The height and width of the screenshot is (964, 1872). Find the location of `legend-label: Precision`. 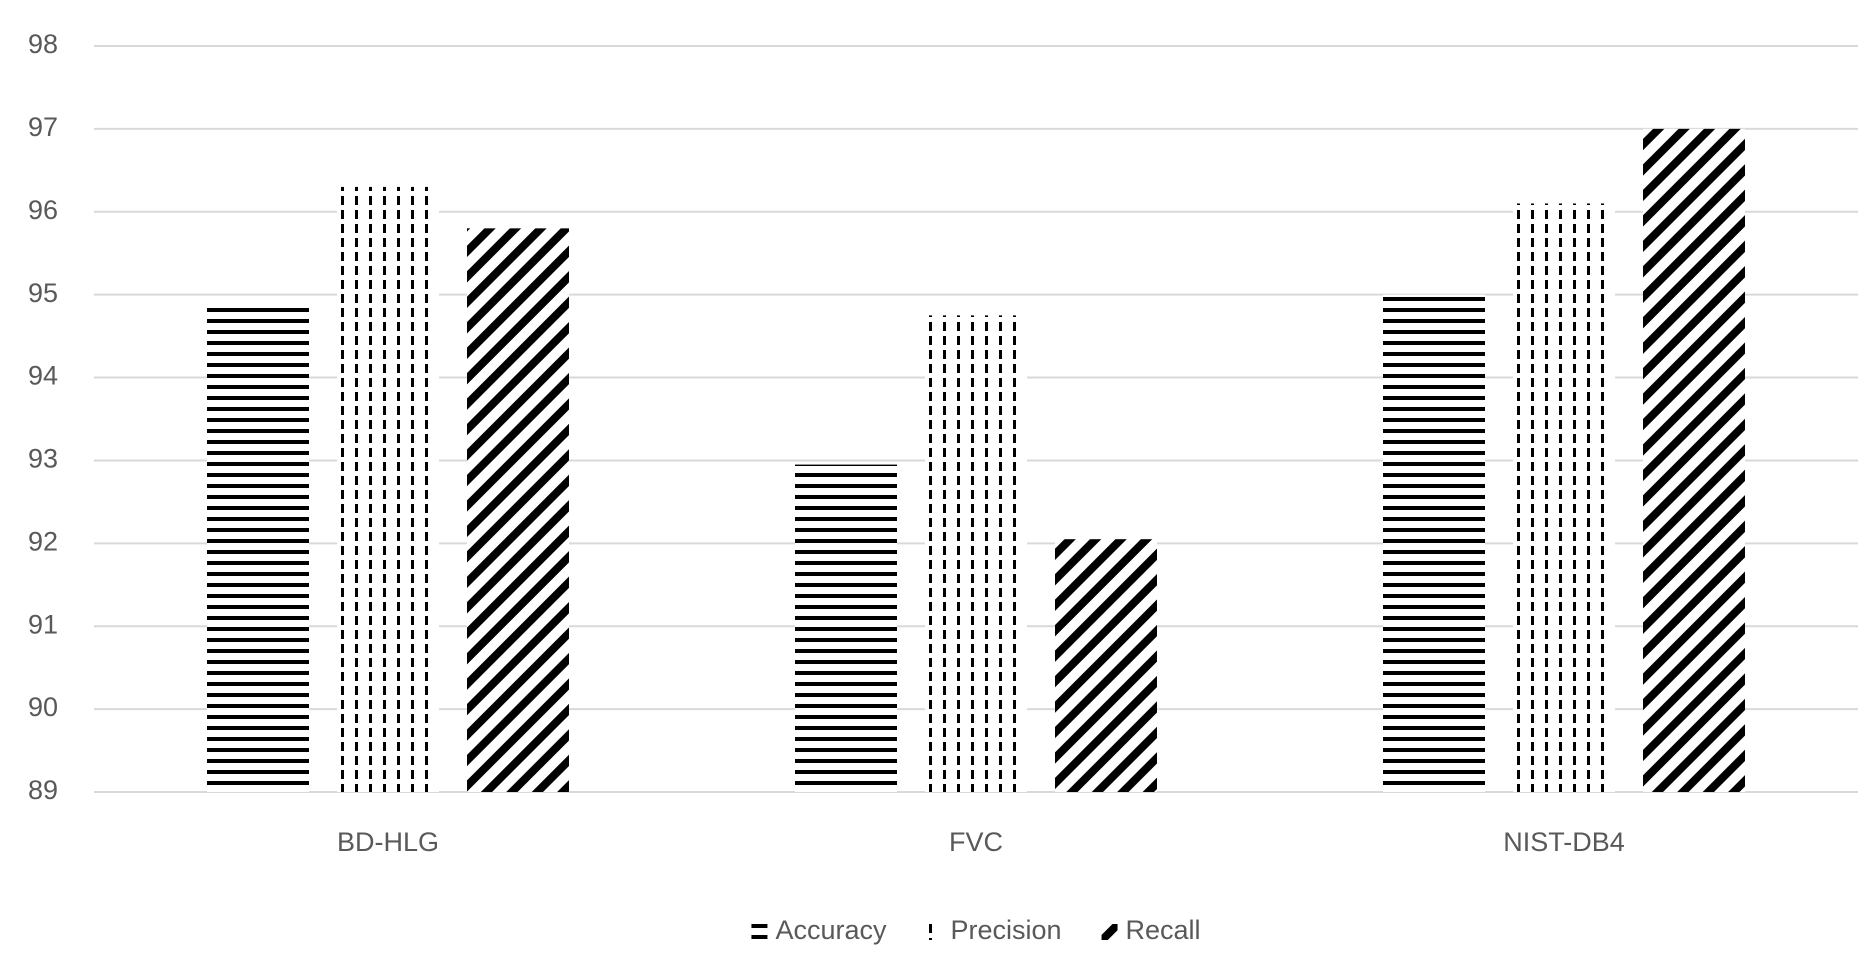

legend-label: Precision is located at coordinates (1005, 930).